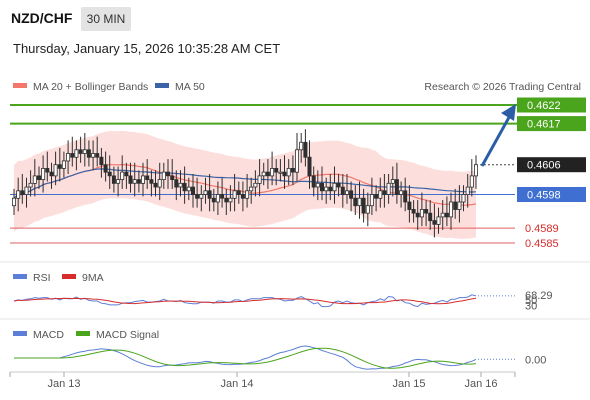  I want to click on x-tick-label: Jan 16, so click(480, 384).